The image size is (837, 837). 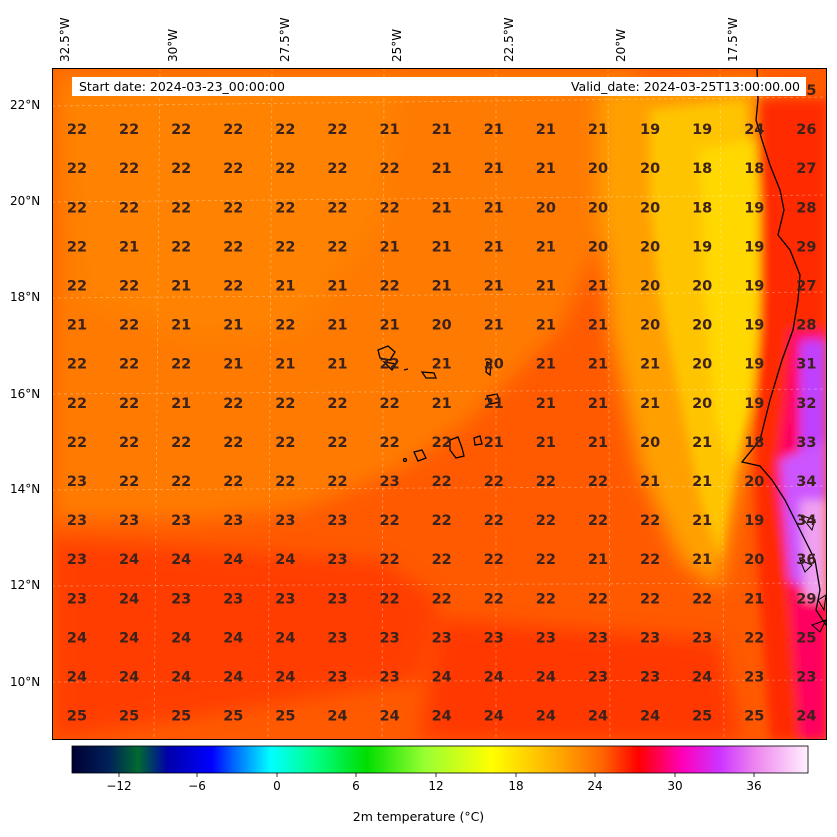 What do you see at coordinates (806, 482) in the screenshot?
I see `grid-value-label: 34` at bounding box center [806, 482].